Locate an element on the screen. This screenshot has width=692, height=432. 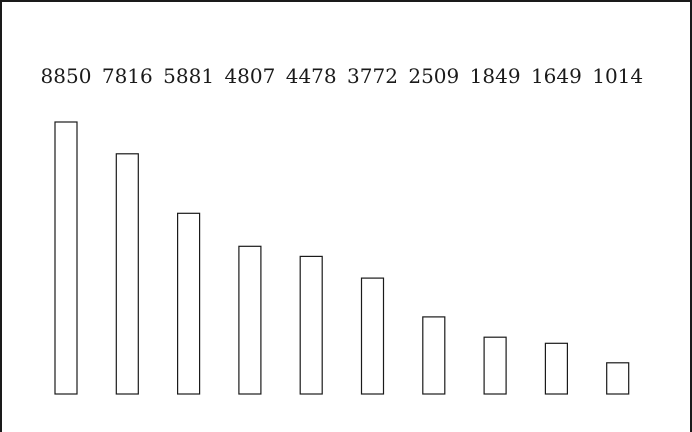
value-label-1: 8850 is located at coordinates (66, 76).